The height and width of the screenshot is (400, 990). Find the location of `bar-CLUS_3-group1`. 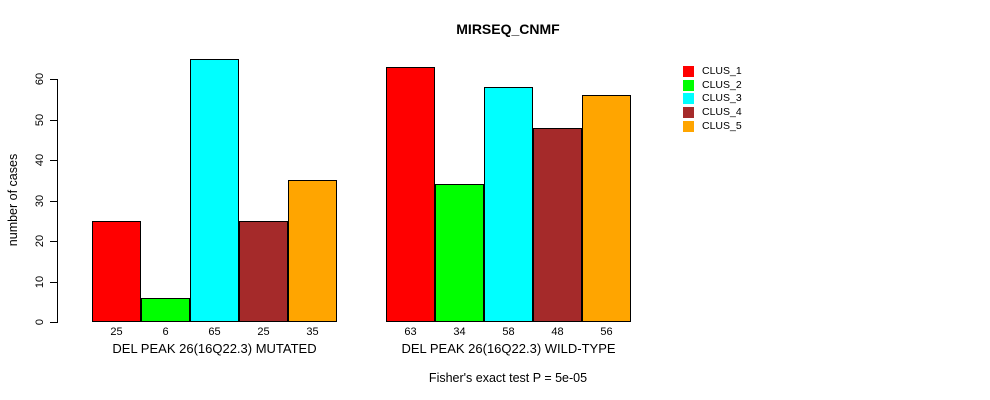

bar-CLUS_3-group1 is located at coordinates (214, 190).